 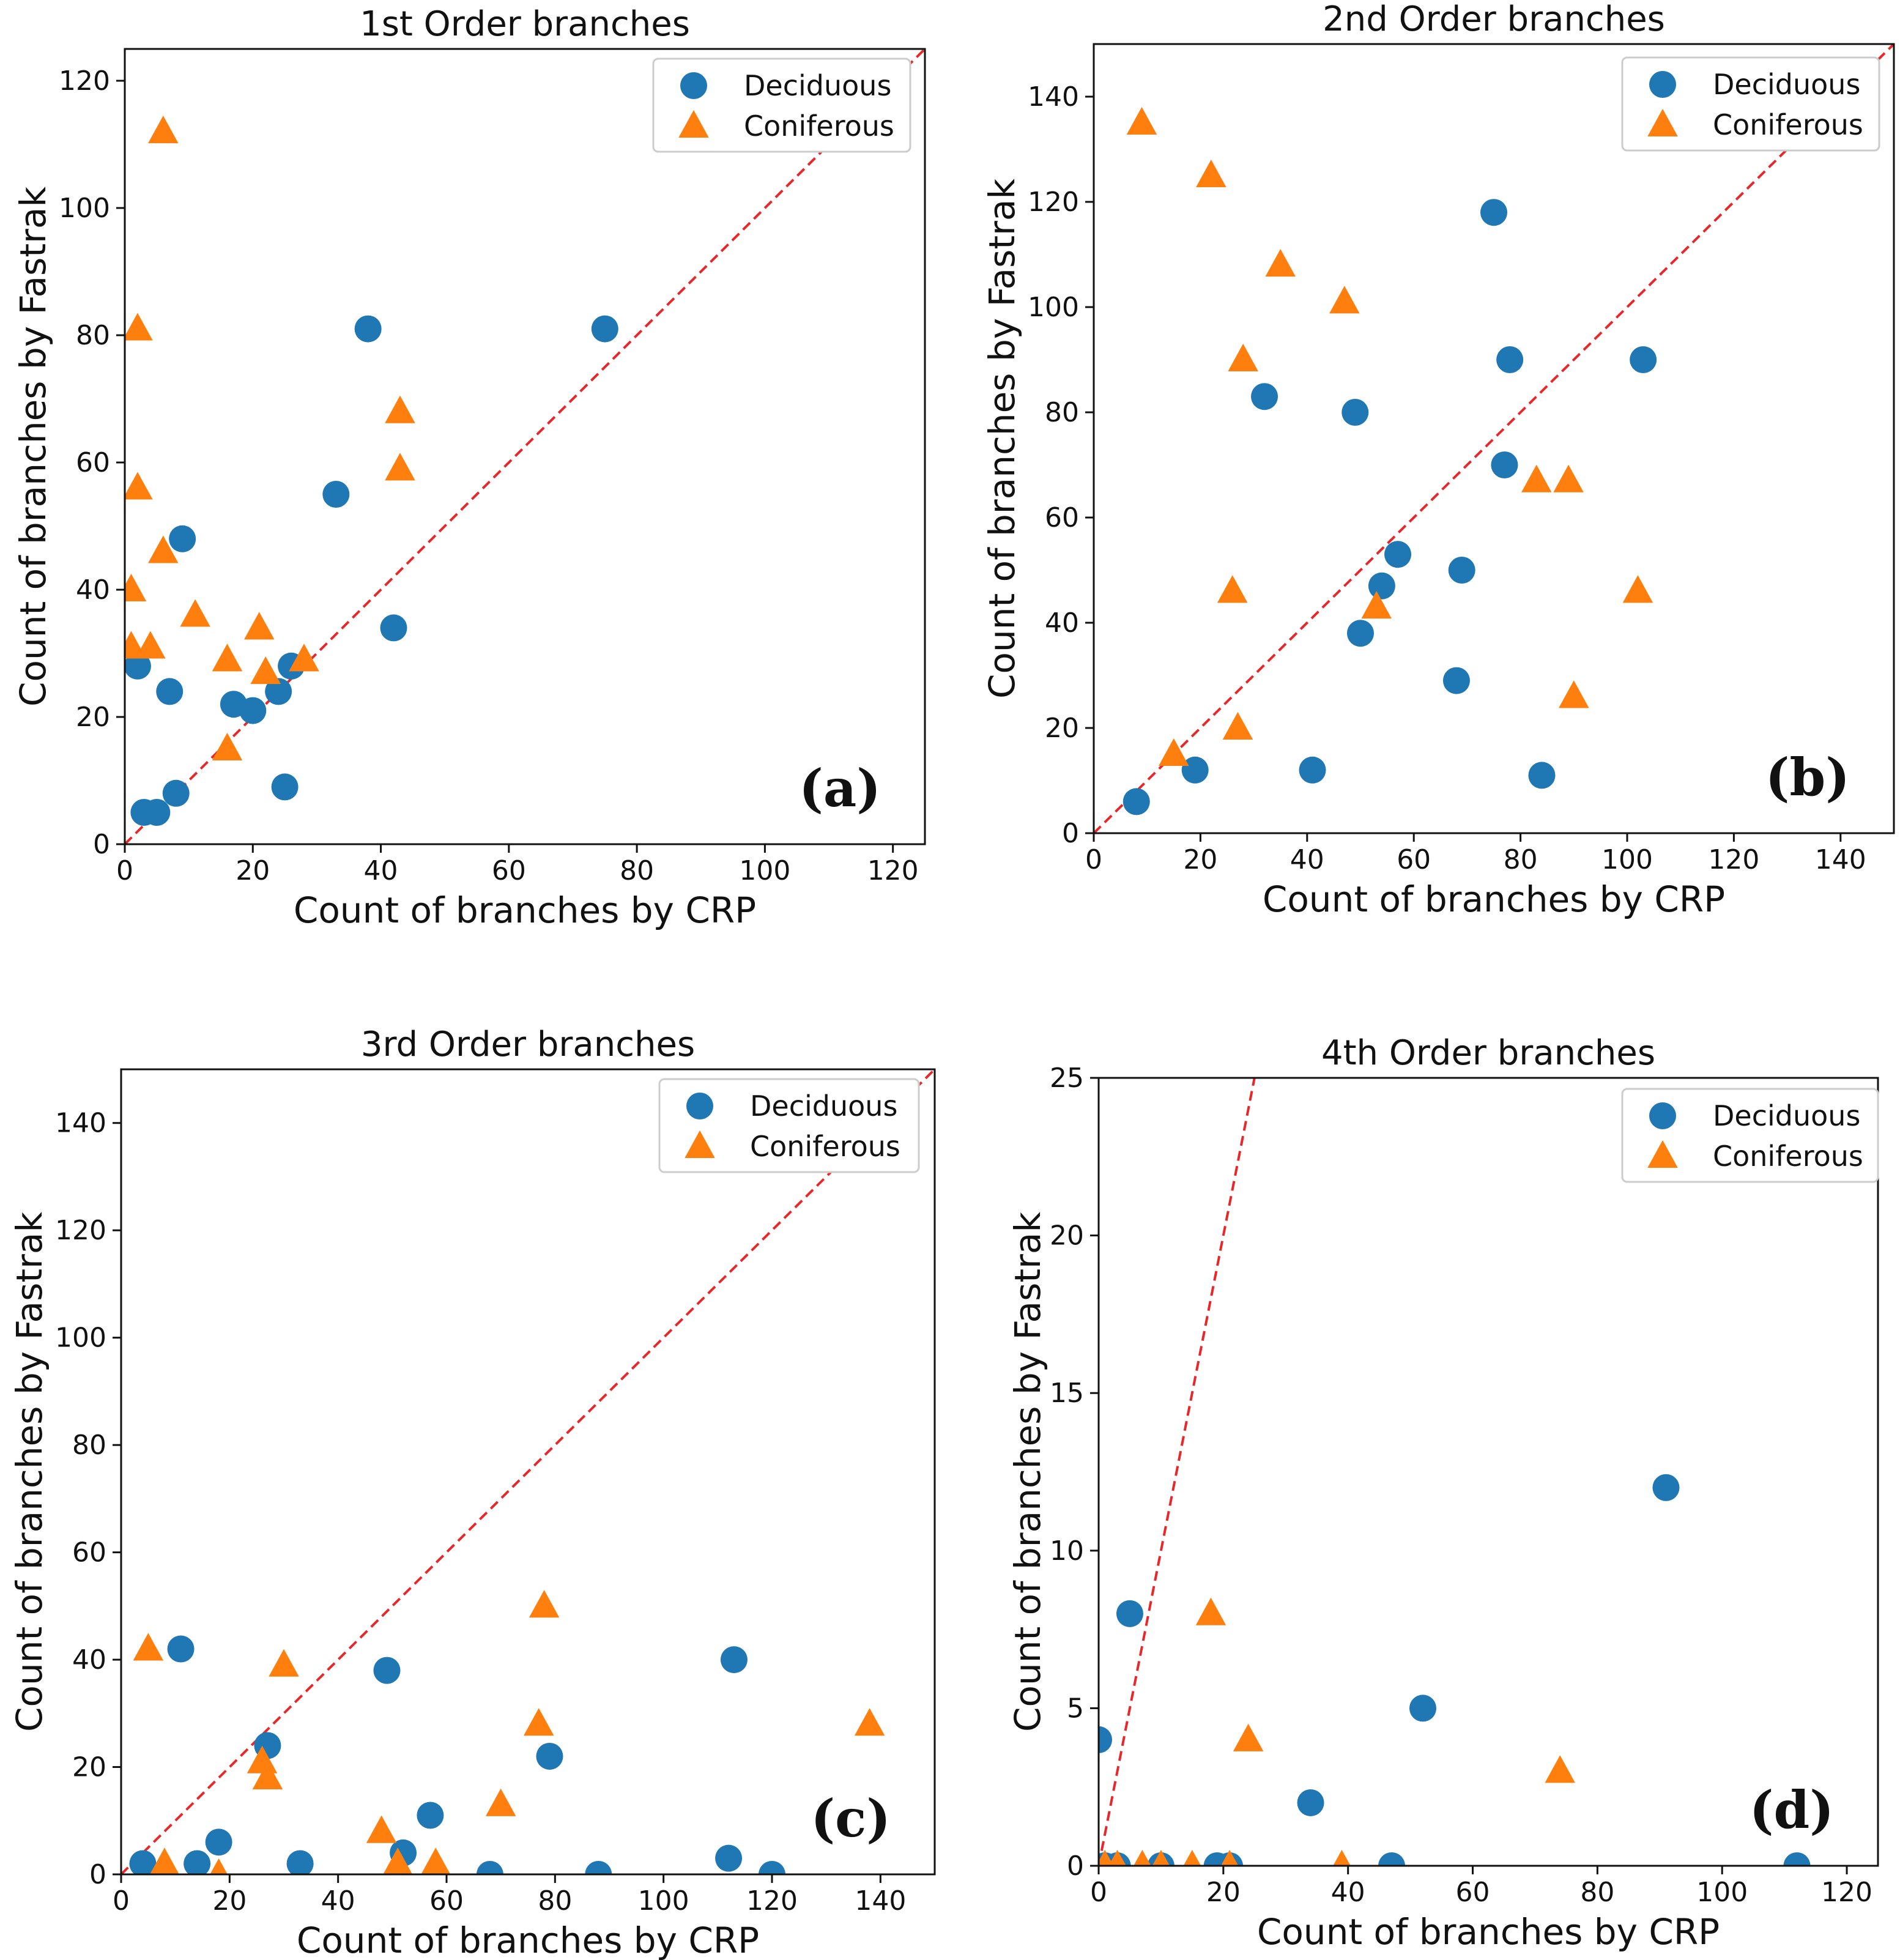 What do you see at coordinates (1337, 1731) in the screenshot?
I see `series-coniferous` at bounding box center [1337, 1731].